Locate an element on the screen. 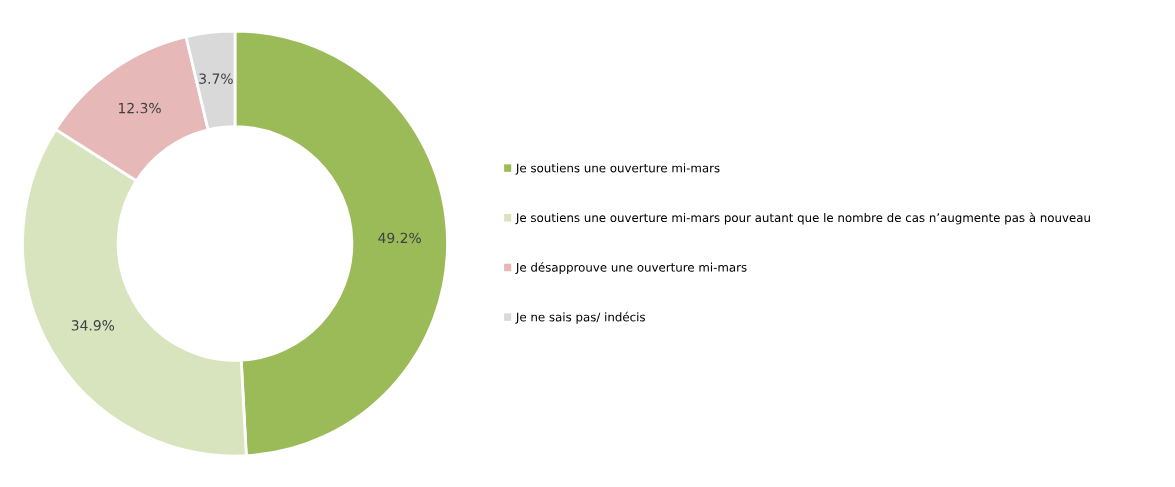 This screenshot has width=1175, height=487. legend-label: Je désapprouve une ouverture mi-mars is located at coordinates (631, 268).